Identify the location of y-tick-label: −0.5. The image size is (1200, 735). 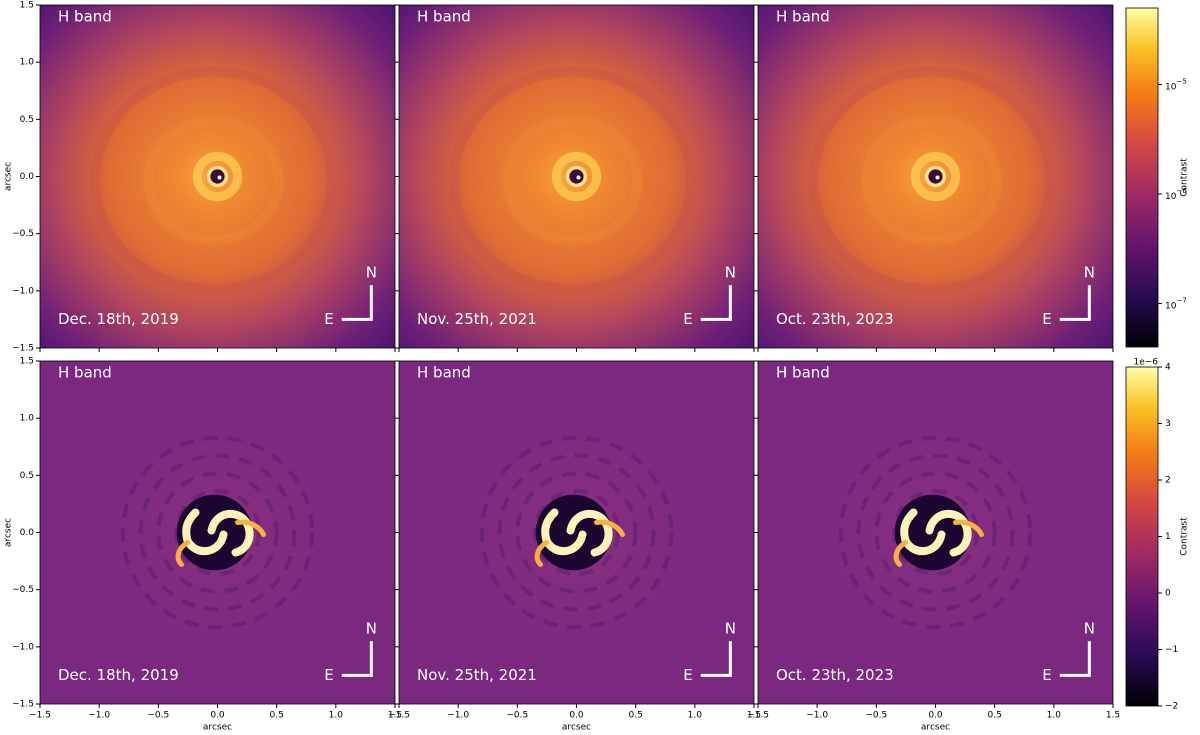
(23, 590).